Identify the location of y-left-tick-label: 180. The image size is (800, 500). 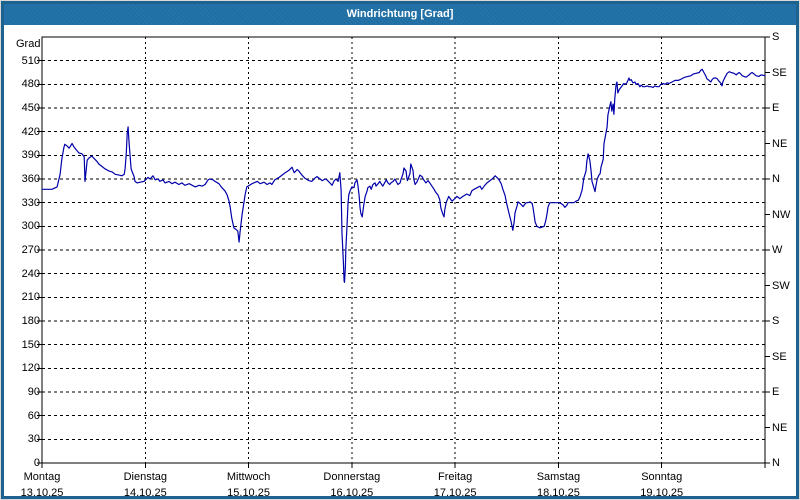
(30, 321).